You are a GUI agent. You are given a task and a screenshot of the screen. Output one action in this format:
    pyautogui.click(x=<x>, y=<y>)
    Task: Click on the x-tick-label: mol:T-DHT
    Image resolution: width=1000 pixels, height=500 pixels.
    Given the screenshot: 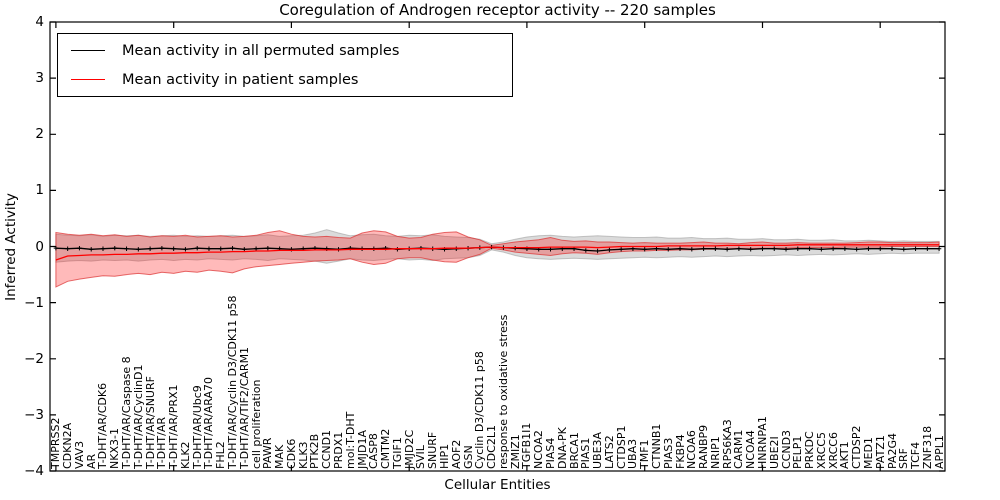 What is the action you would take?
    pyautogui.click(x=350, y=440)
    